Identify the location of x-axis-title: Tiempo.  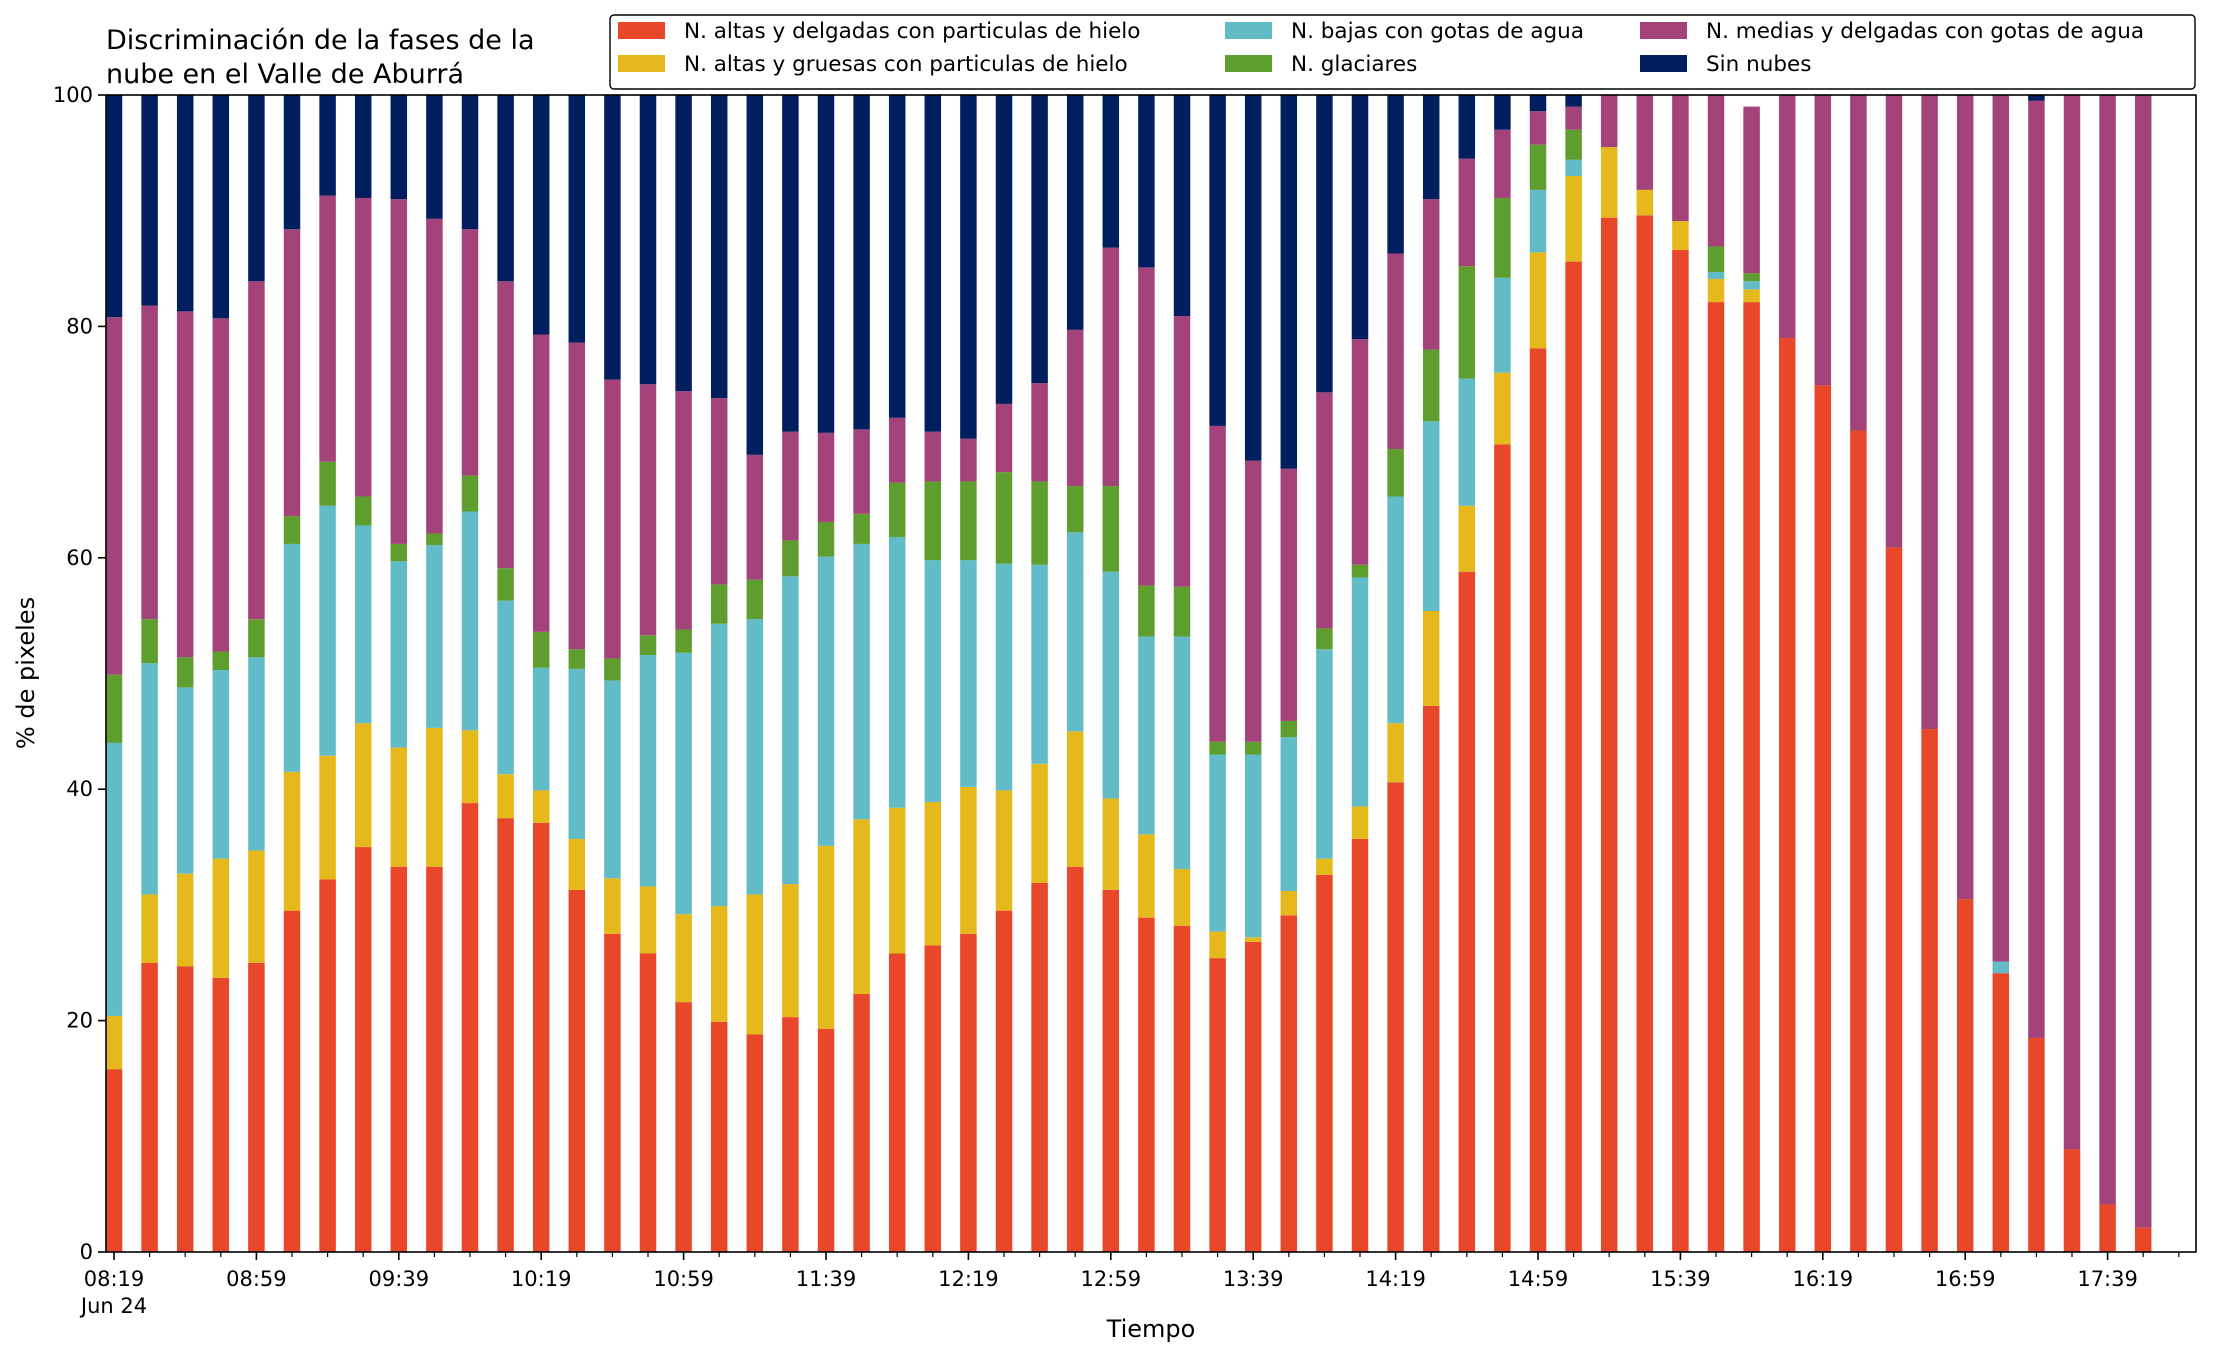
(1151, 1329).